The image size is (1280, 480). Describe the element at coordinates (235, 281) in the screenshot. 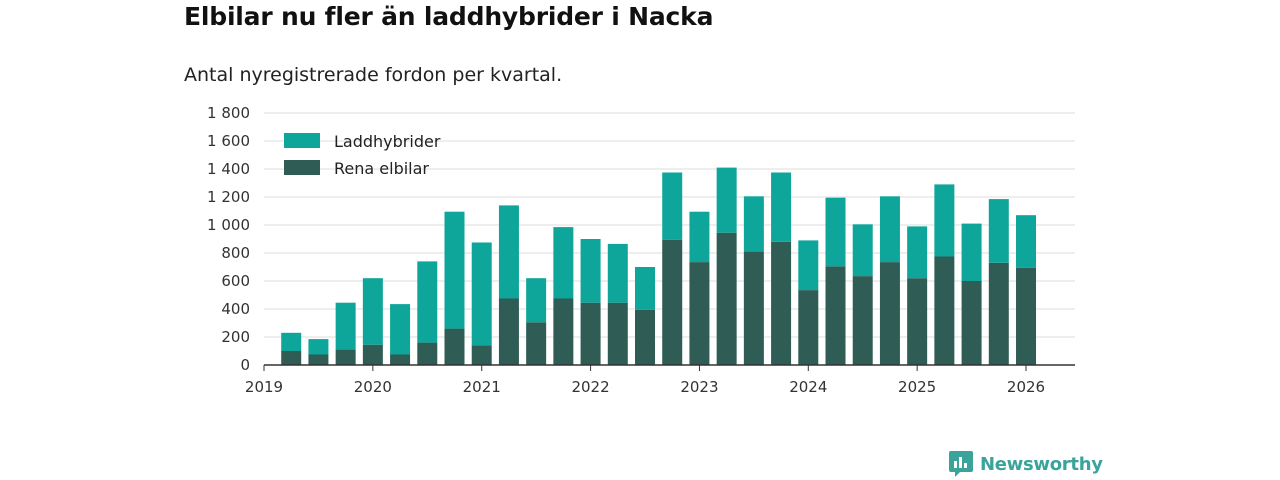

I see `y-tick-label: 600` at that location.